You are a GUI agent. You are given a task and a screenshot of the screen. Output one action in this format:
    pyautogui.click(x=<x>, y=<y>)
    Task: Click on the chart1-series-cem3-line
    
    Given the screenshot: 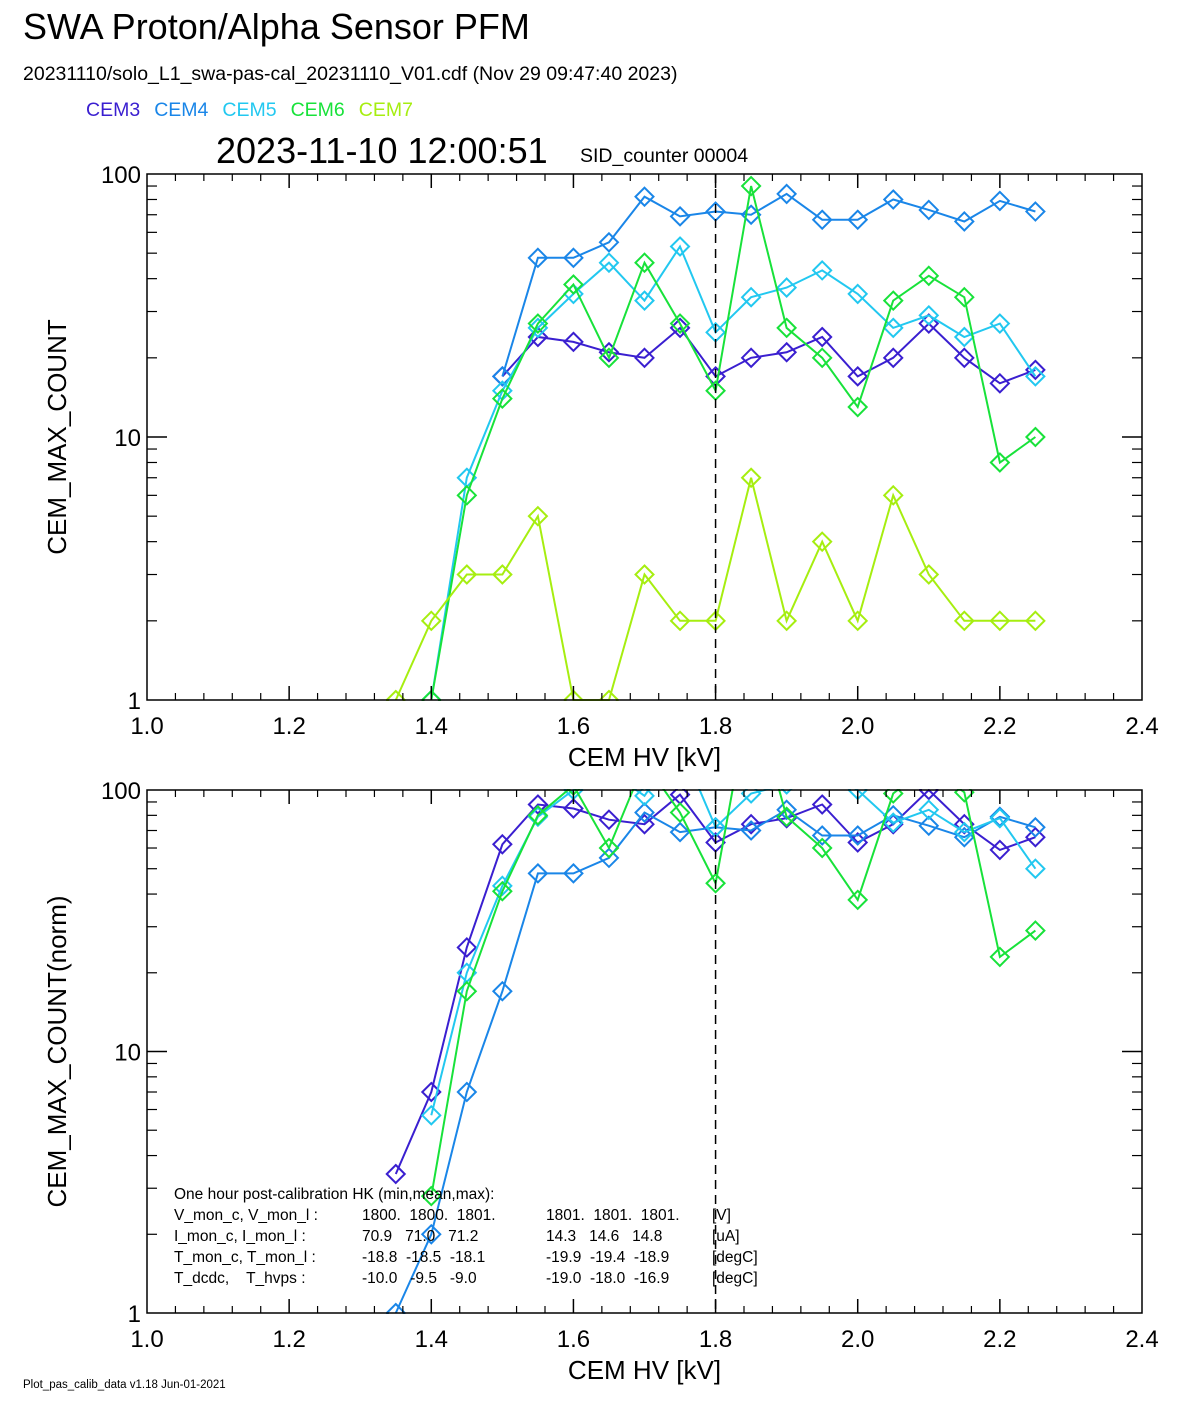 What is the action you would take?
    pyautogui.click(x=768, y=353)
    